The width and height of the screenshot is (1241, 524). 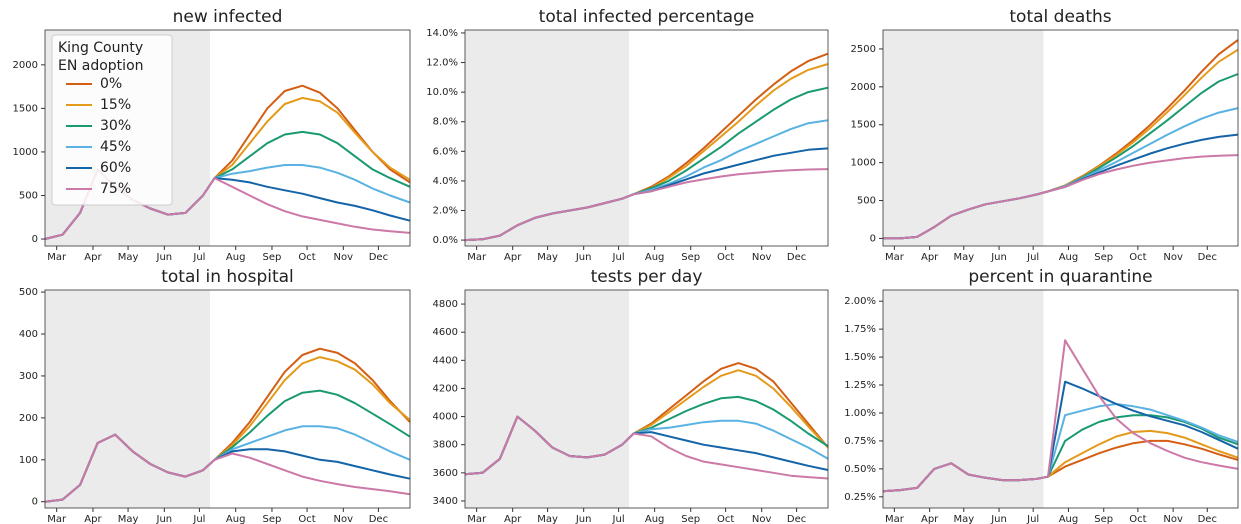 I want to click on y-tick-label: 4800, so click(x=445, y=304).